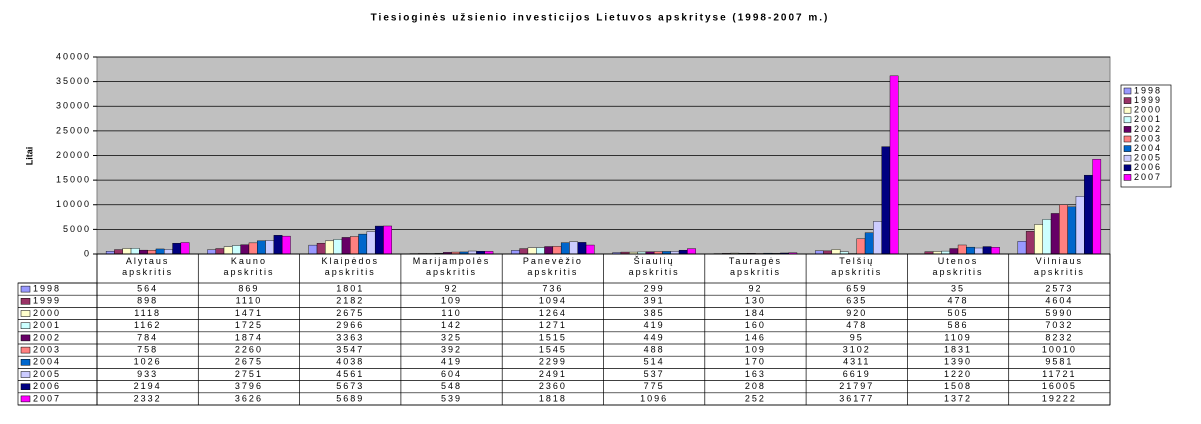 The height and width of the screenshot is (424, 1201). What do you see at coordinates (452, 288) in the screenshot?
I see `table-cell: 92` at bounding box center [452, 288].